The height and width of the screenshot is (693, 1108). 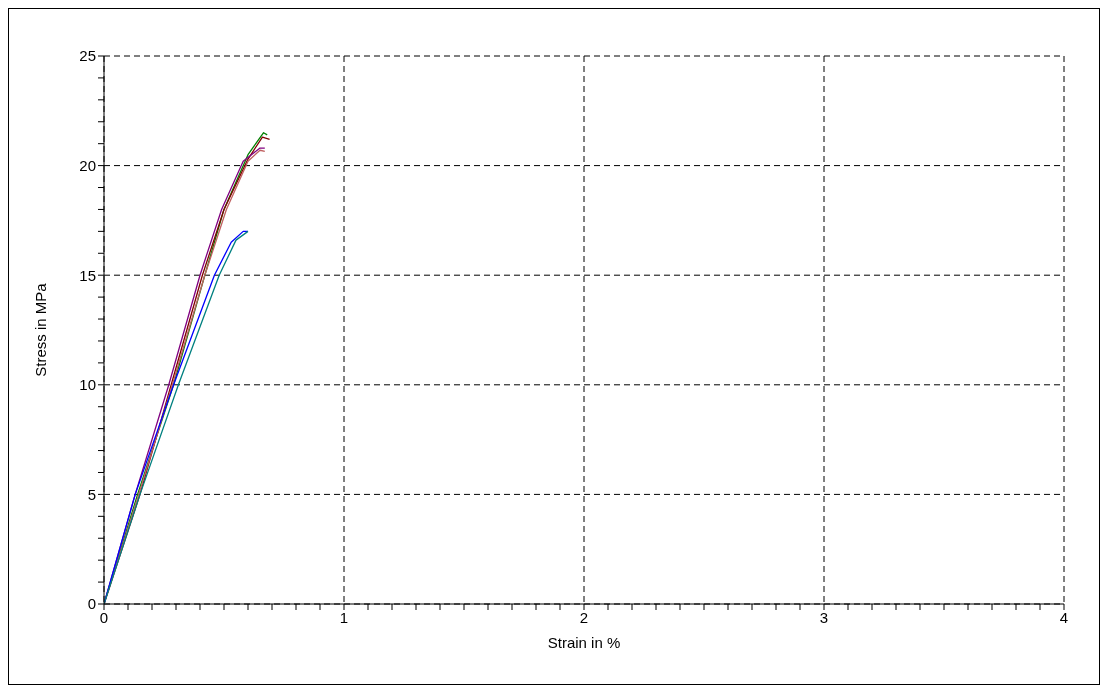 What do you see at coordinates (41, 329) in the screenshot?
I see `y-axis-title: Stress in MPa` at bounding box center [41, 329].